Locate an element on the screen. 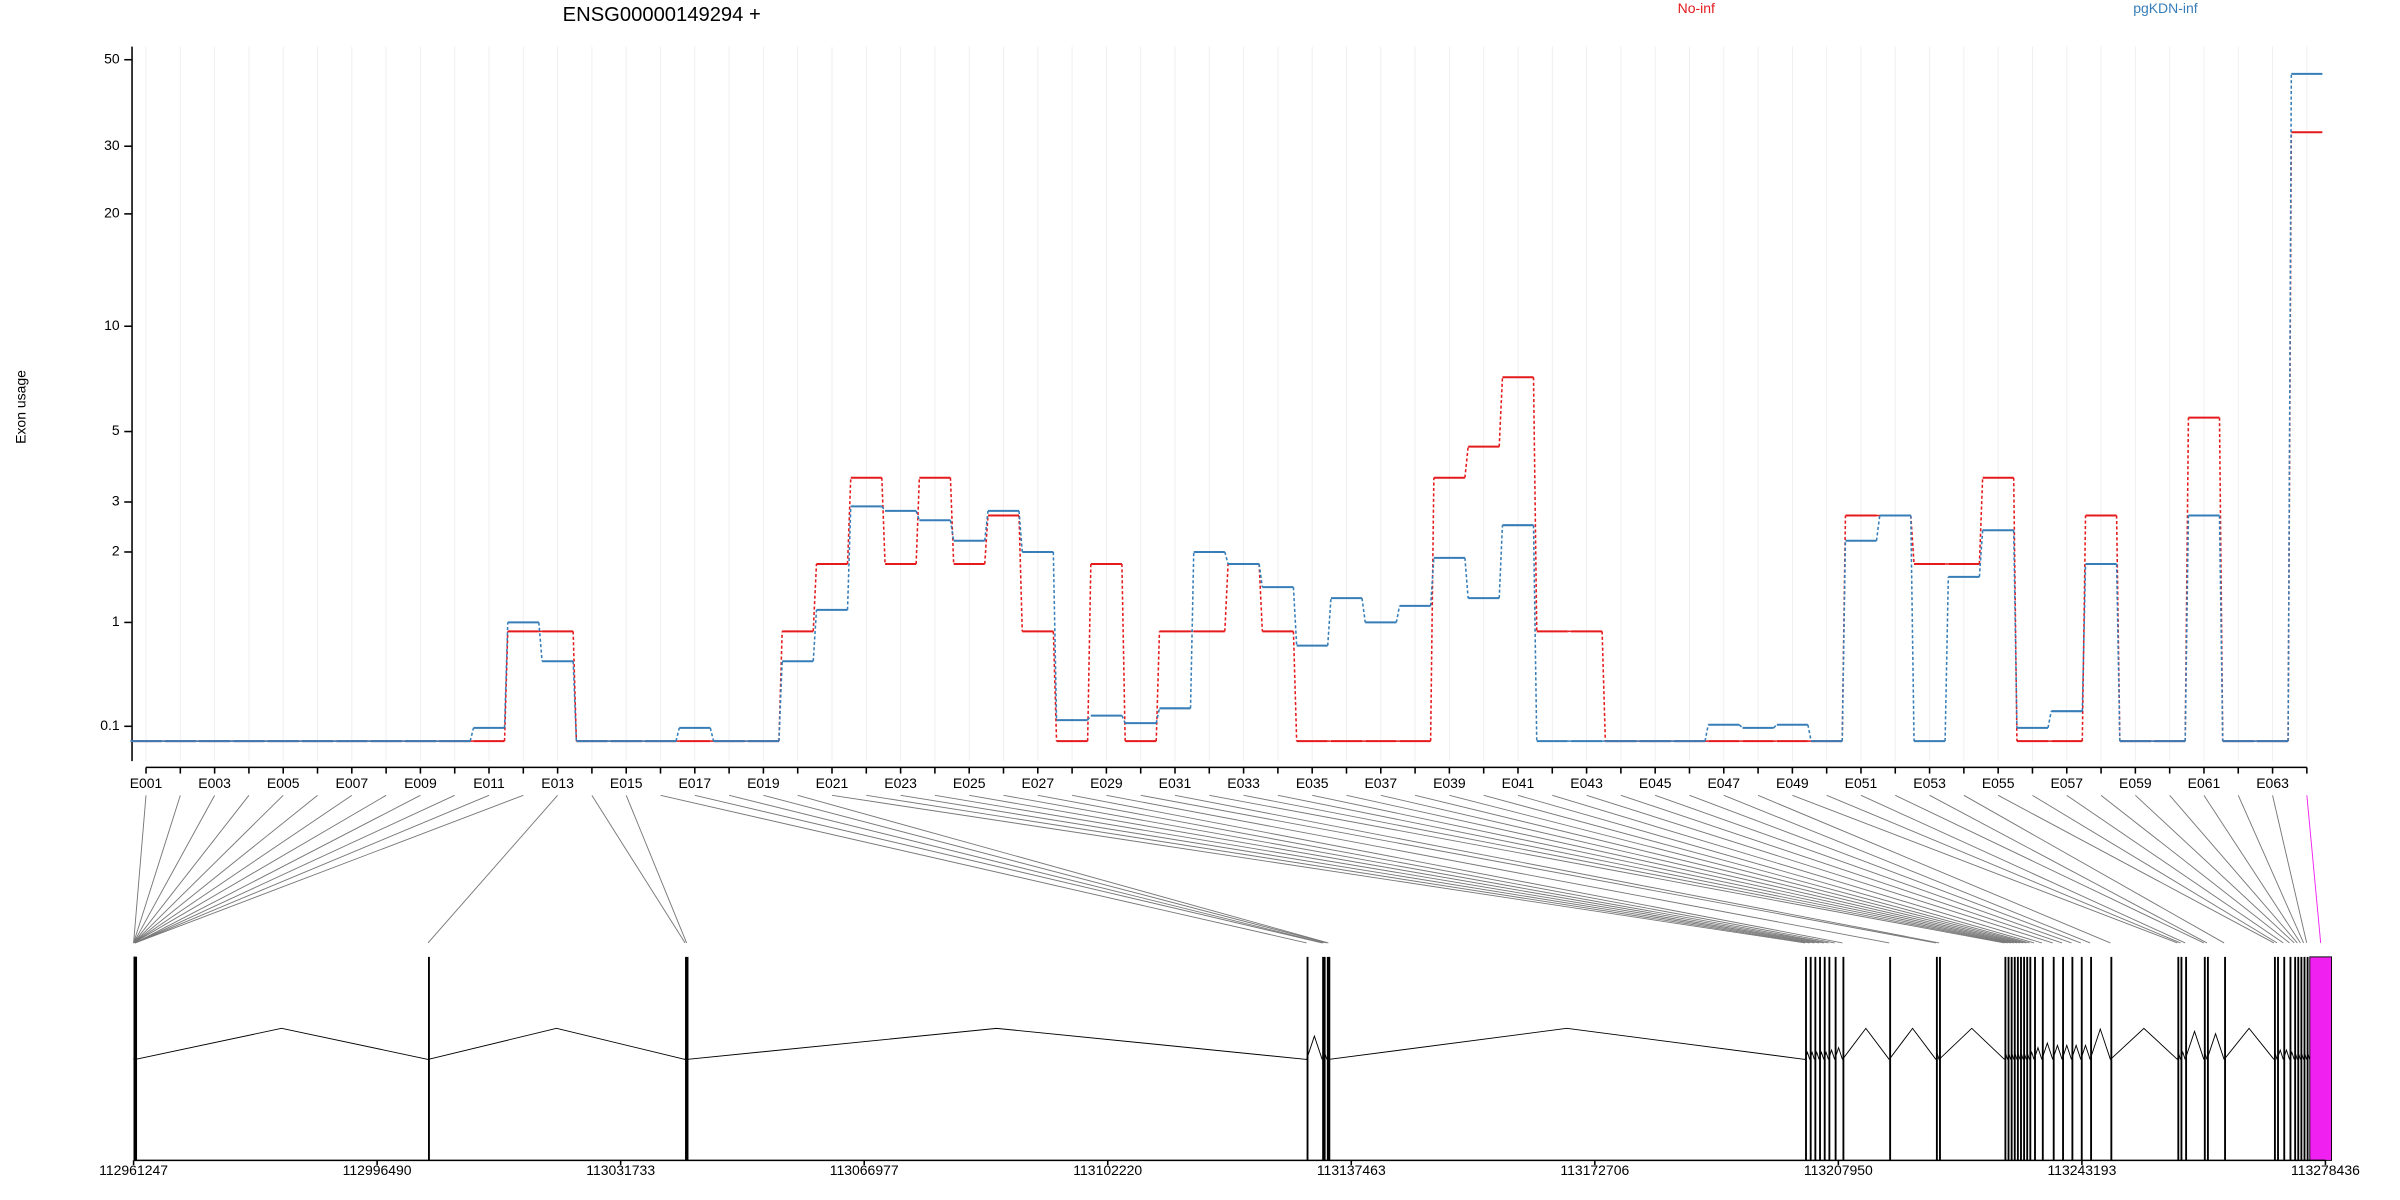 This screenshot has height=1200, width=2400. genome-tick-label: 112996490 is located at coordinates (377, 1170).